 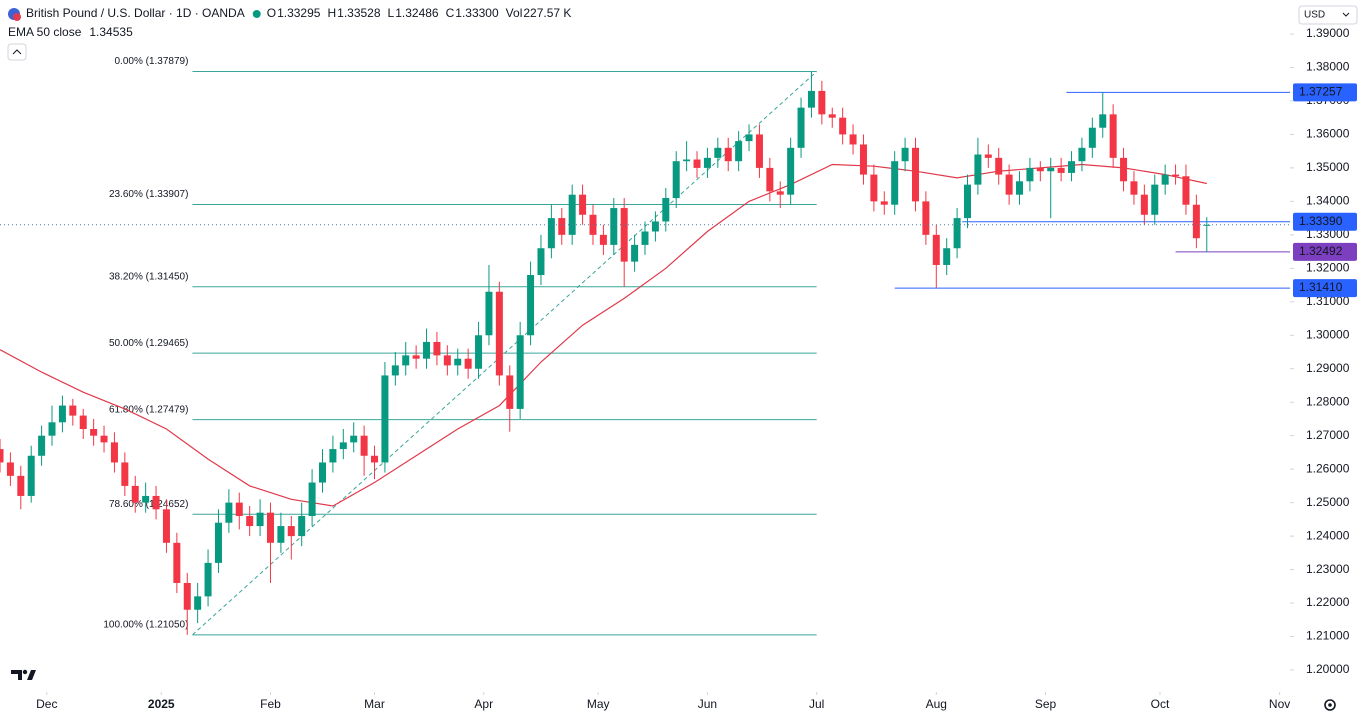 I want to click on y-tick-label: 1.30000, so click(x=1328, y=334).